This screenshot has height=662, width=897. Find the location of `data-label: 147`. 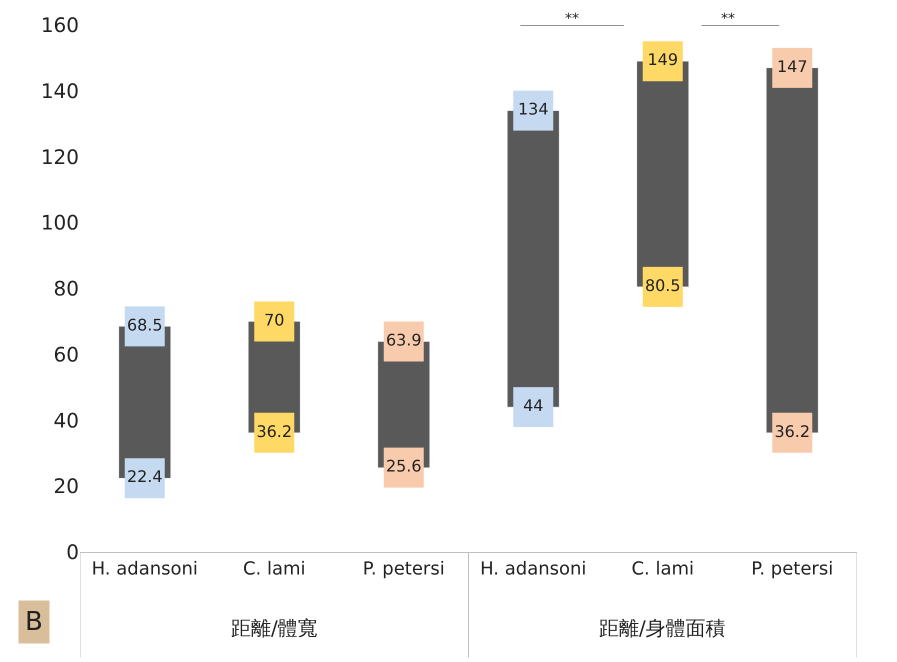

data-label: 147 is located at coordinates (792, 66).